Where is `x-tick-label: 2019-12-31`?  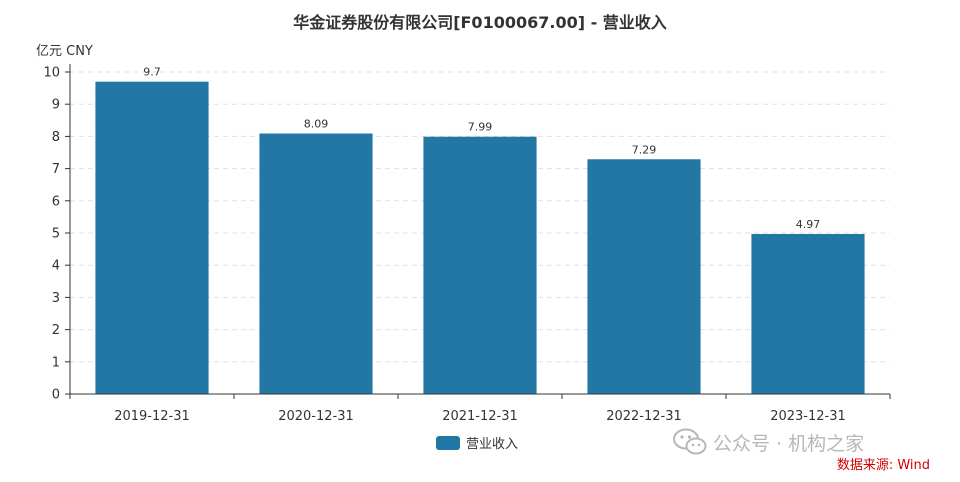 x-tick-label: 2019-12-31 is located at coordinates (152, 416).